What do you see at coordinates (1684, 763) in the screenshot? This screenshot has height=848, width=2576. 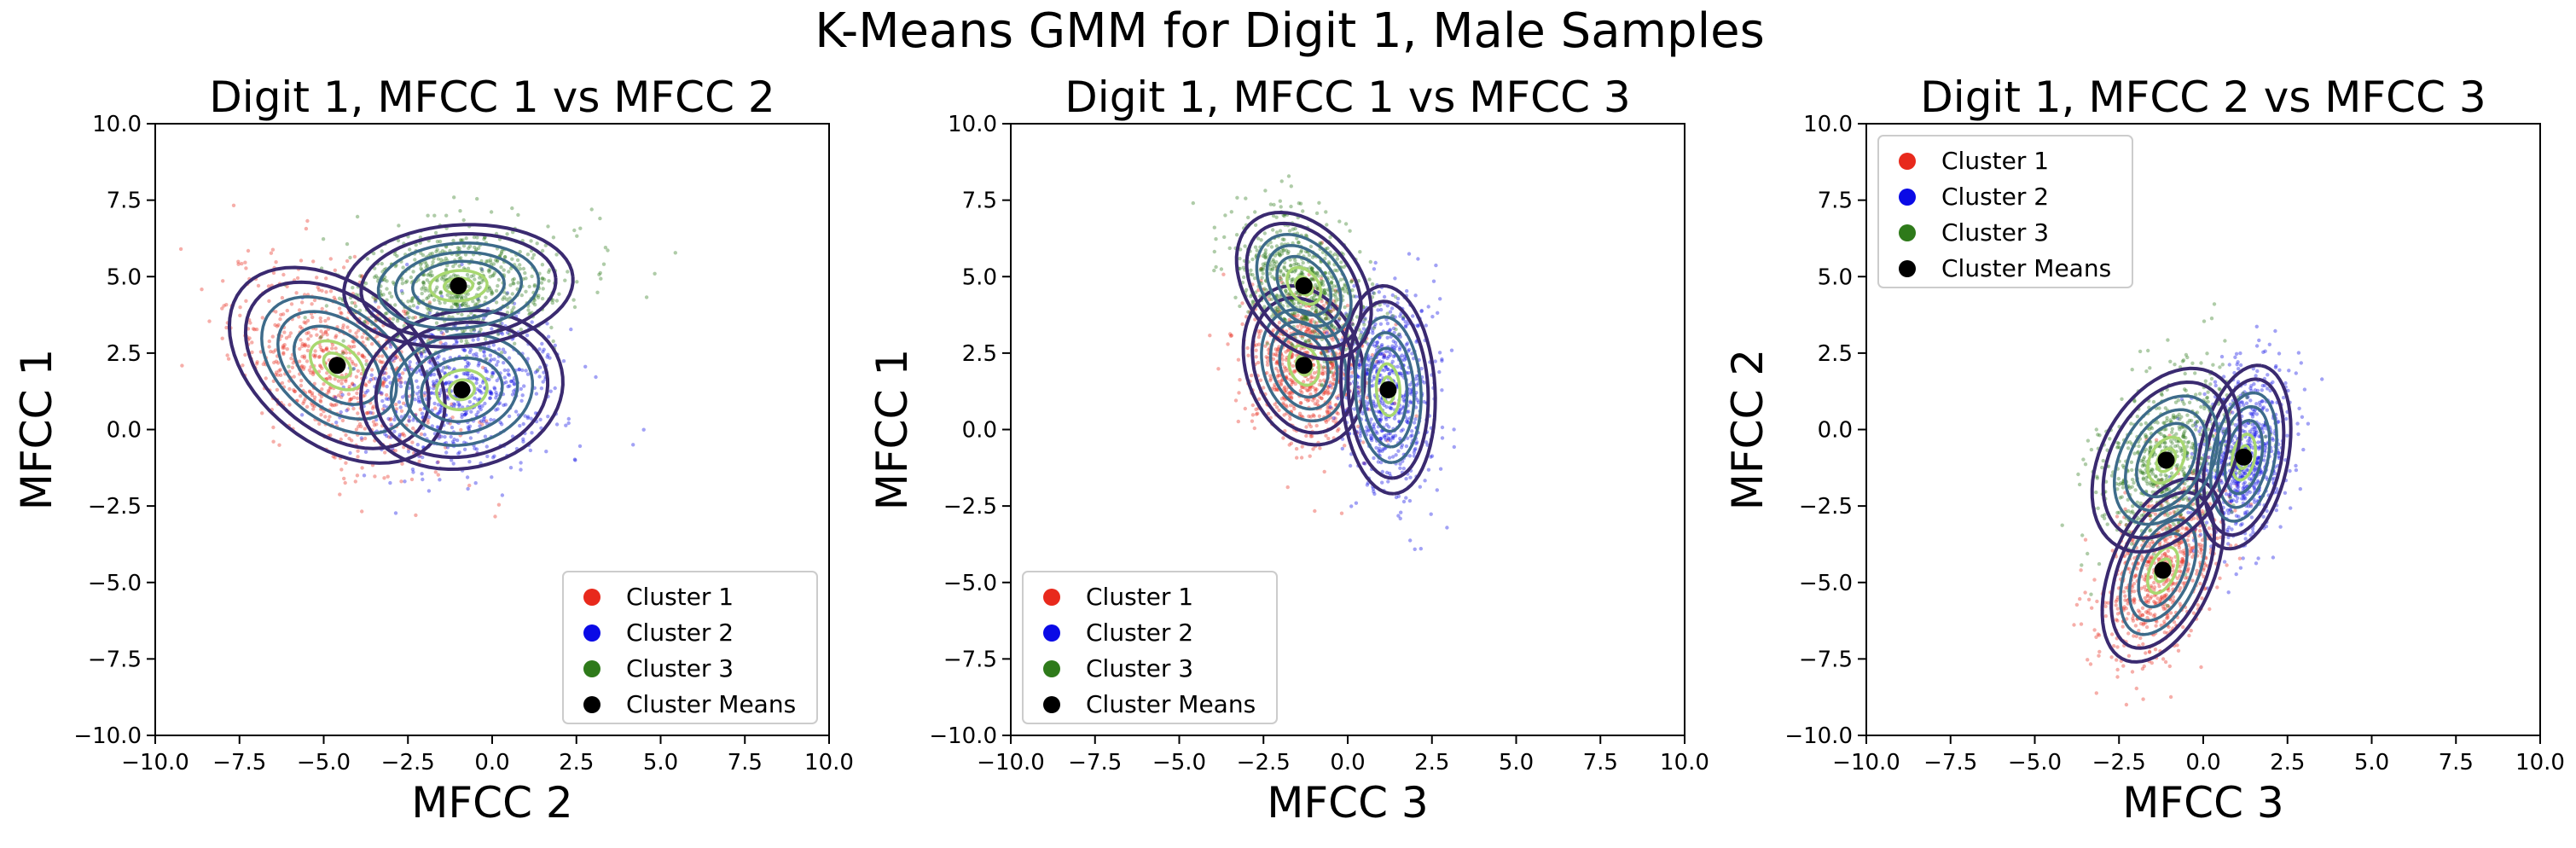 I see `x-tick-label: 10.0` at bounding box center [1684, 763].